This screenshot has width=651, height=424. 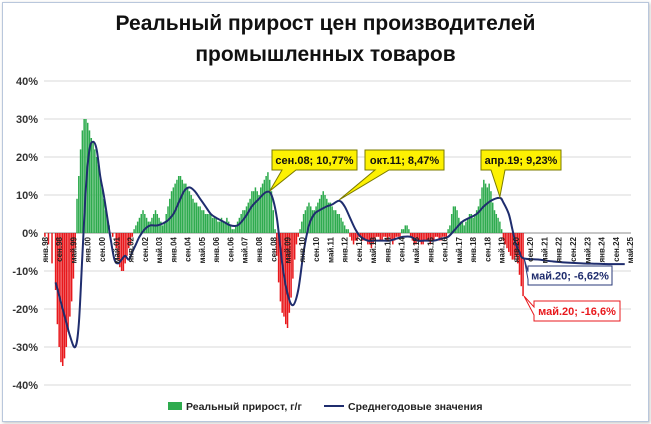 What do you see at coordinates (244, 407) in the screenshot?
I see `legend-bar-label: Реальный прирост, г/г` at bounding box center [244, 407].